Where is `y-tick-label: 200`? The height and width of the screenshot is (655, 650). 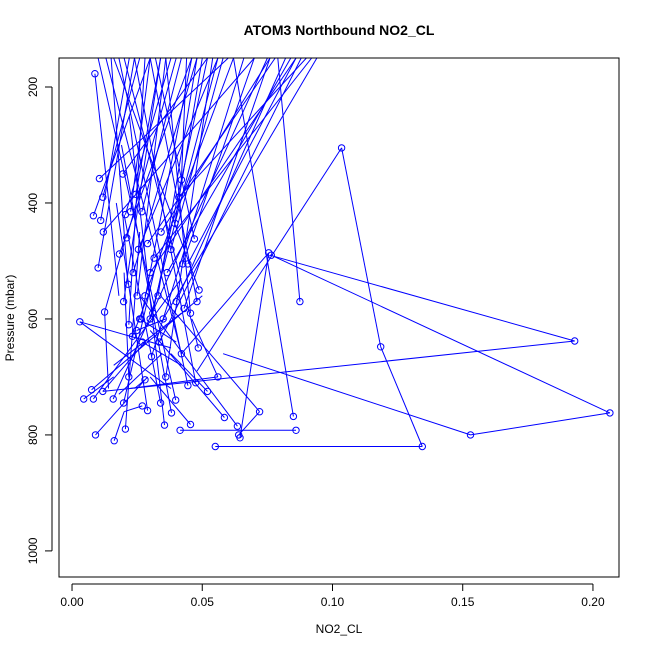 y-tick-label: 200 is located at coordinates (33, 87).